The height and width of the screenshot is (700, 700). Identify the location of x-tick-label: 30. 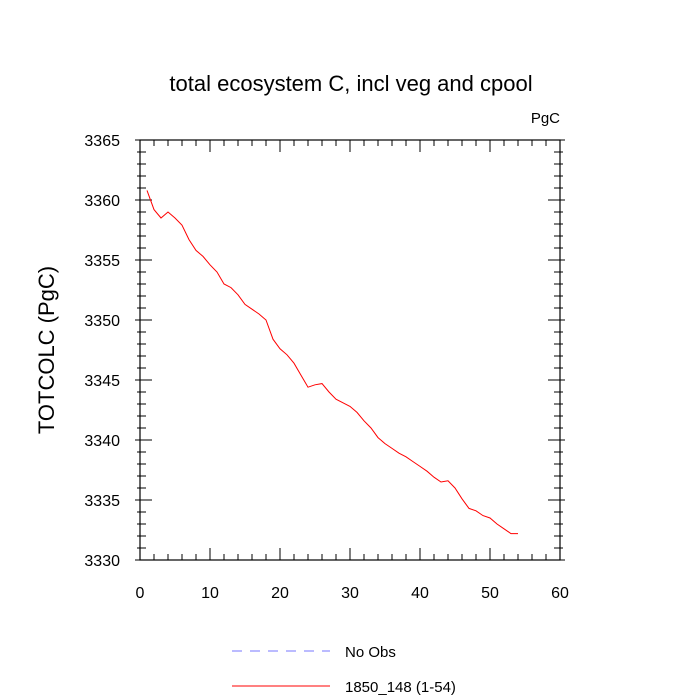
(350, 593).